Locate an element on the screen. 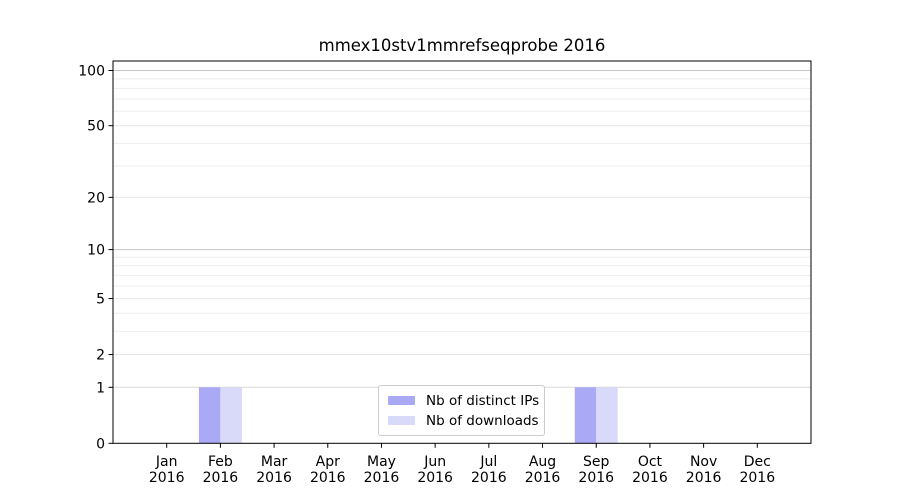 The width and height of the screenshot is (900, 500). x-tick-label-month: Feb is located at coordinates (220, 462).